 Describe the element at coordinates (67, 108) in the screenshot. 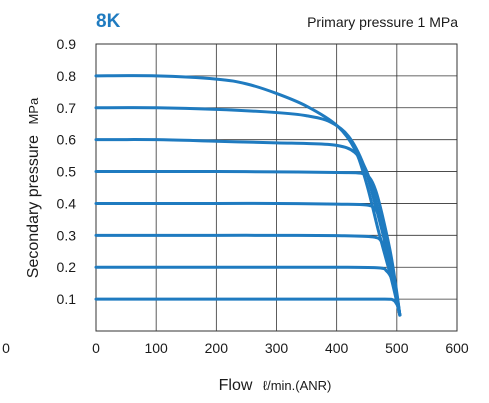

I see `y-tick-label: 0.7` at that location.